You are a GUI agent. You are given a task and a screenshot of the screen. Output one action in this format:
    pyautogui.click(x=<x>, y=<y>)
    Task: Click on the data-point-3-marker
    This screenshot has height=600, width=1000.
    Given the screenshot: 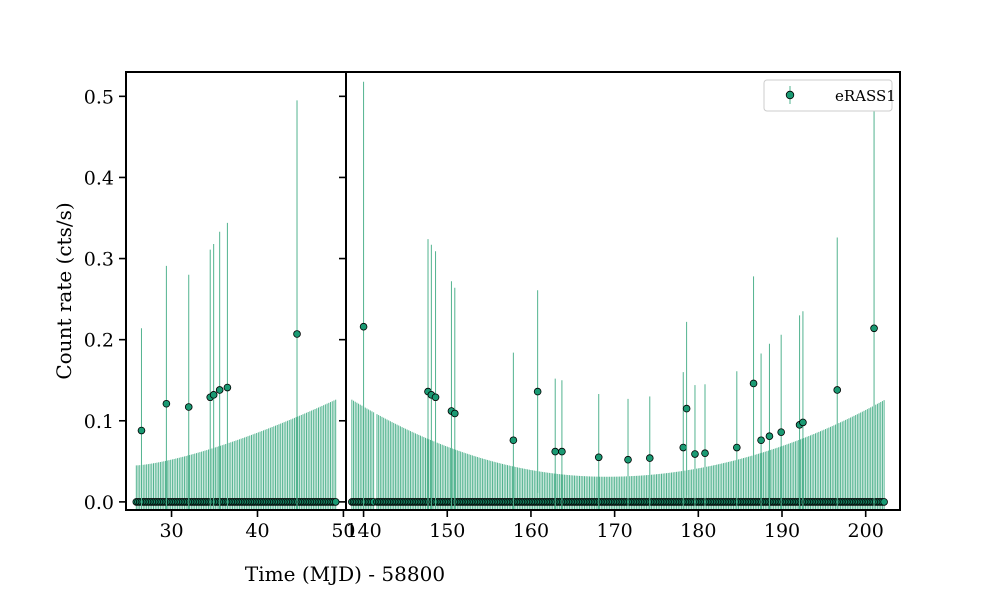 What is the action you would take?
    pyautogui.click(x=435, y=397)
    